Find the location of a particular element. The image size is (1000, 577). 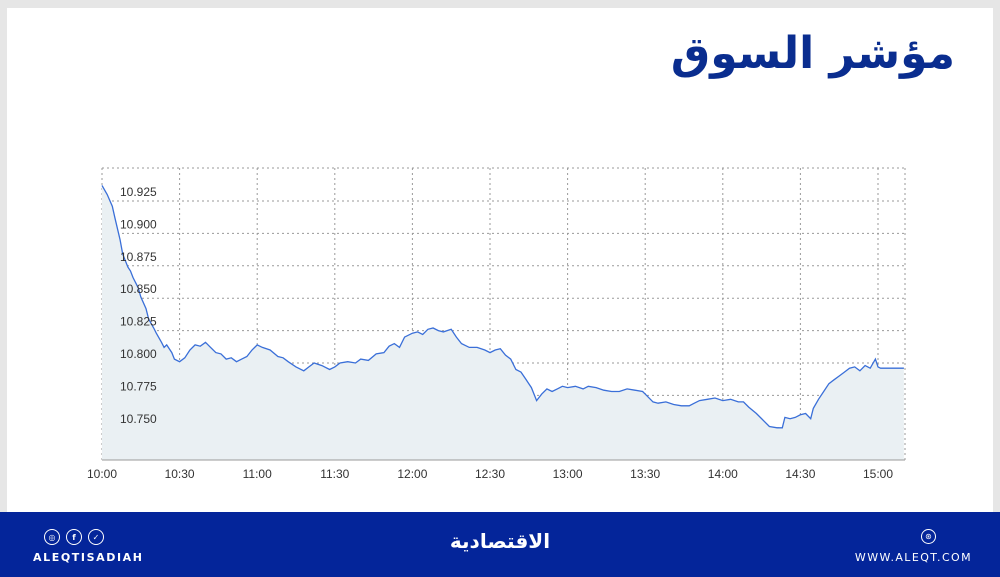

x-tick-label: 12:30 is located at coordinates (490, 474).